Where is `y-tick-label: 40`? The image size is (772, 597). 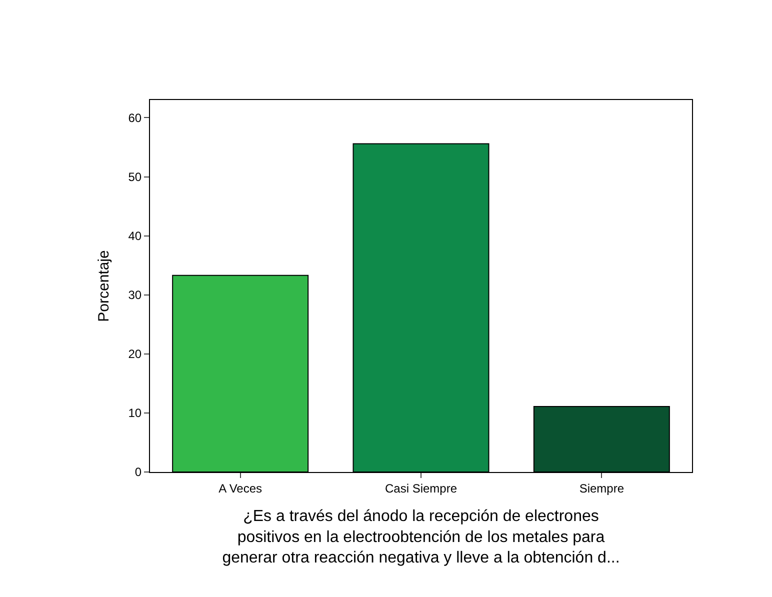
y-tick-label: 40 is located at coordinates (135, 236).